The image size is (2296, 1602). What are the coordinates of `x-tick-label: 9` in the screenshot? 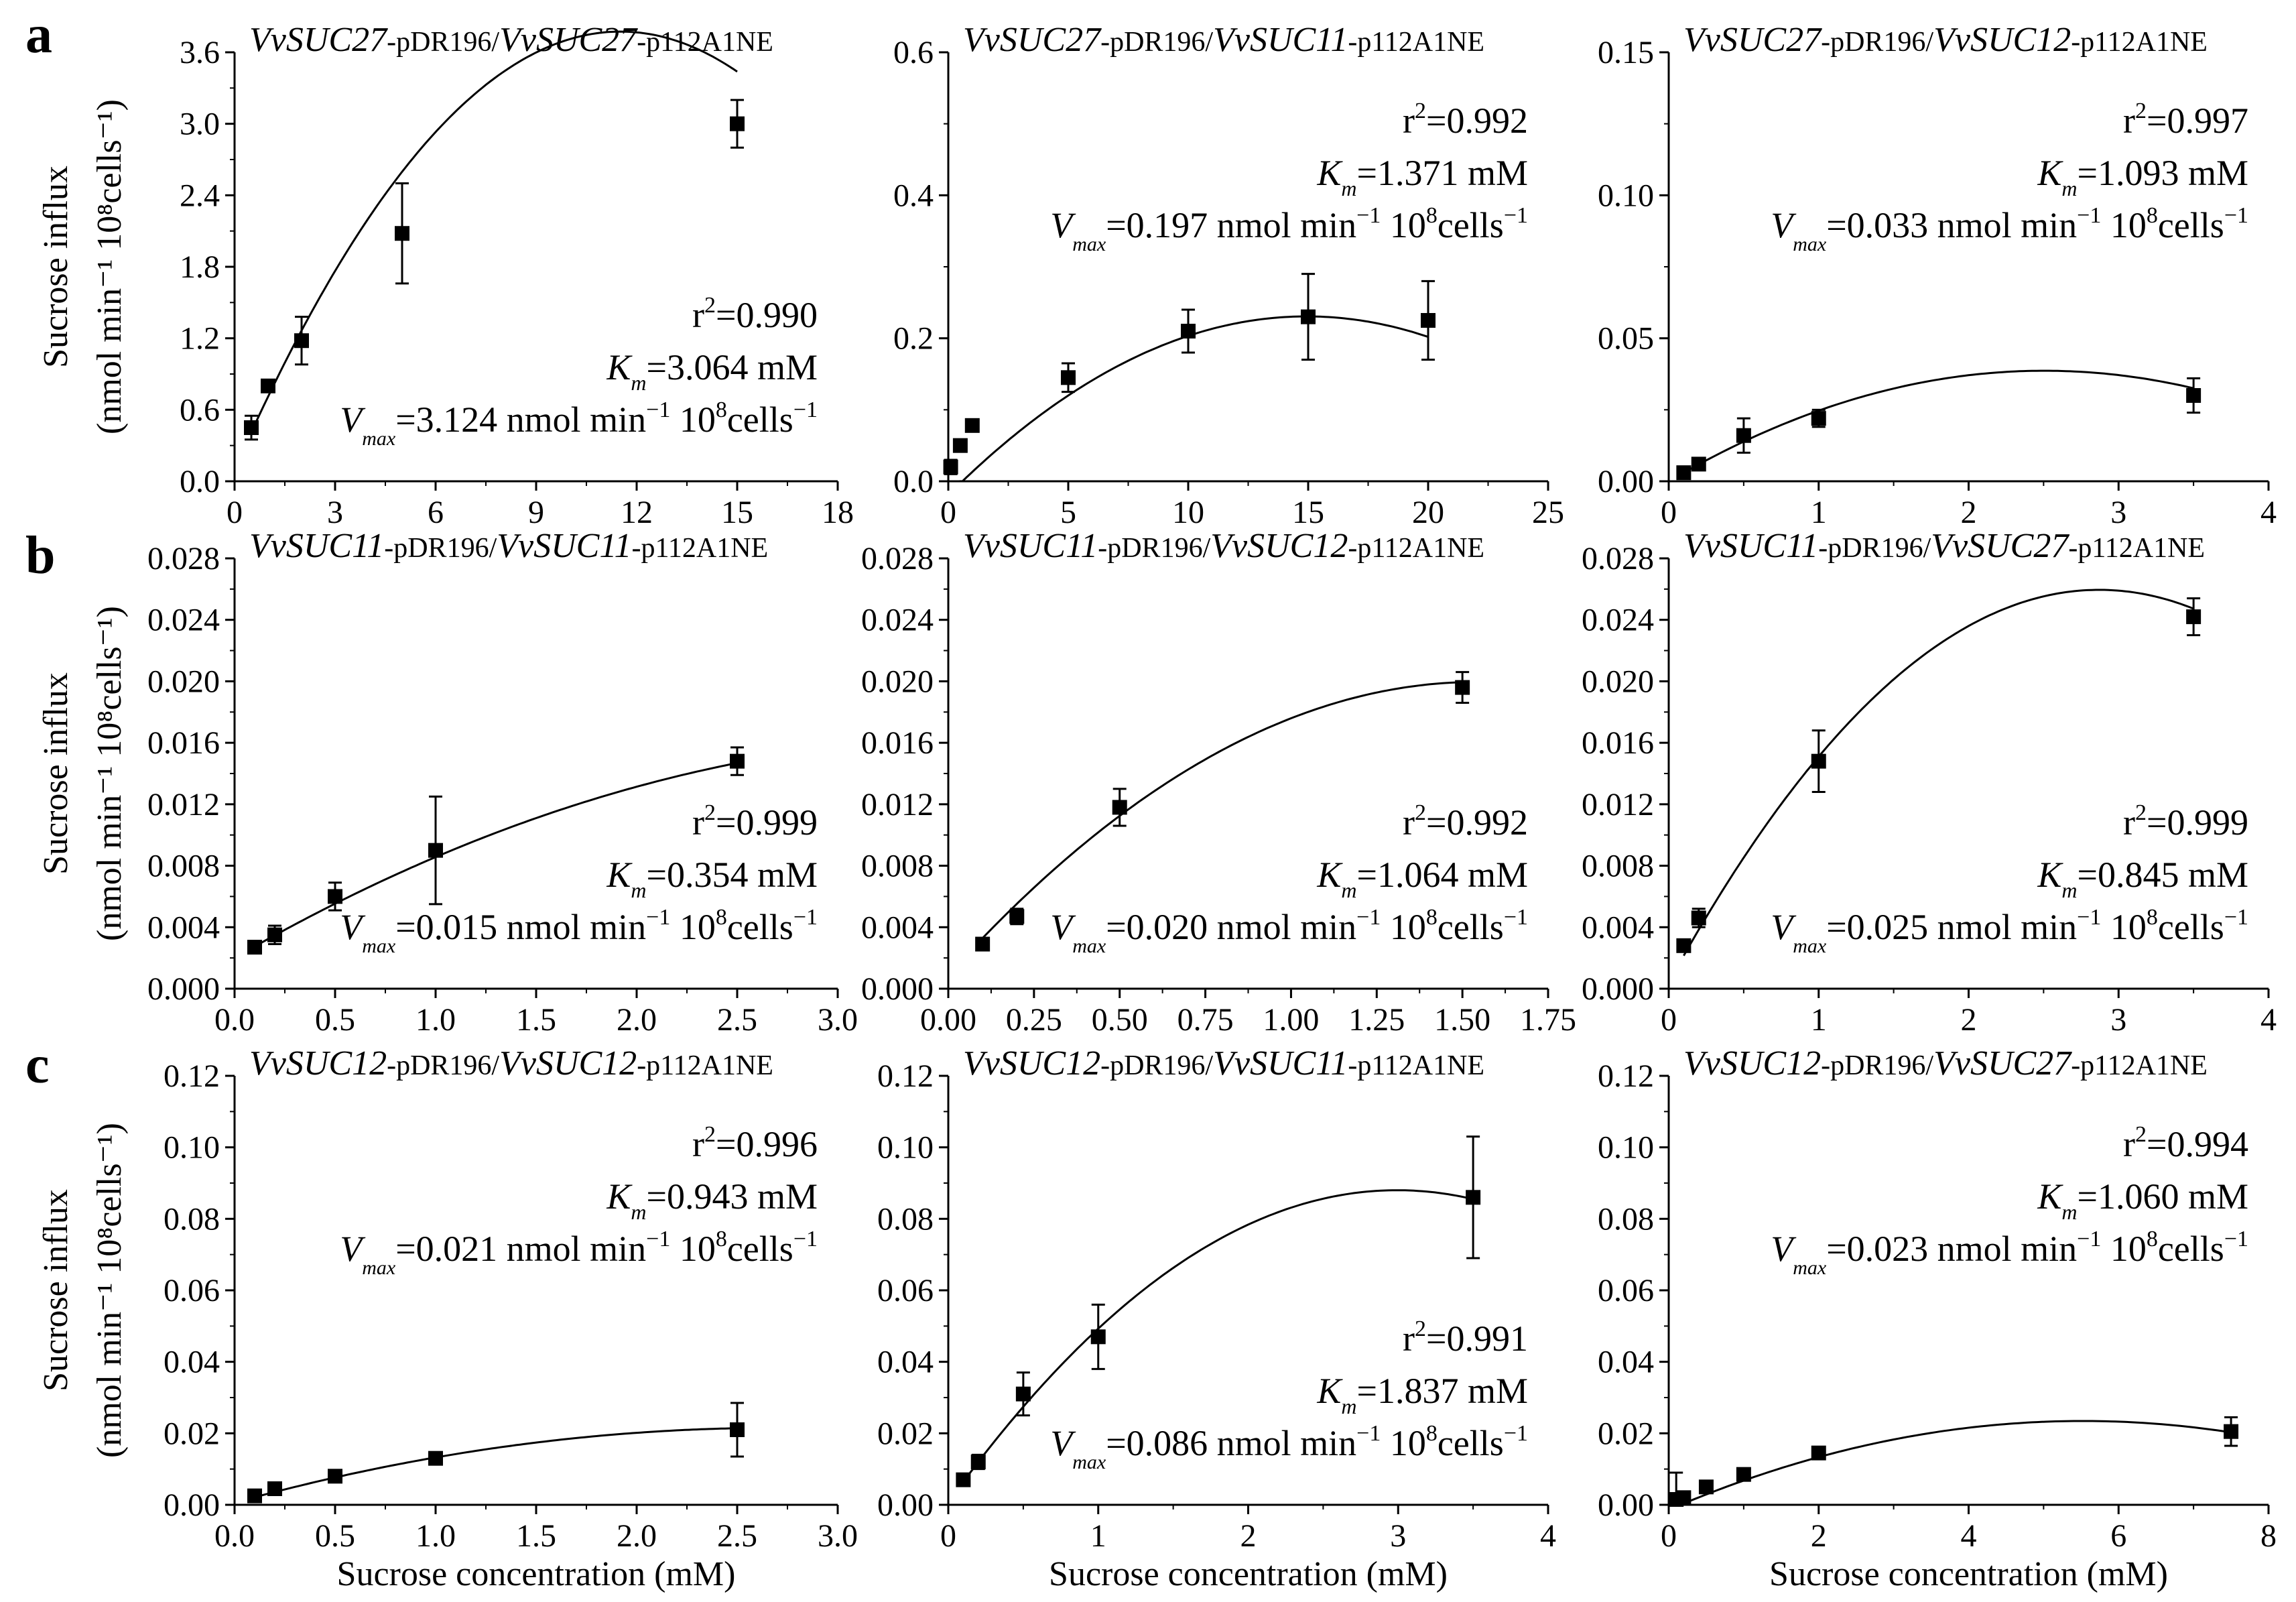 It's located at (536, 512).